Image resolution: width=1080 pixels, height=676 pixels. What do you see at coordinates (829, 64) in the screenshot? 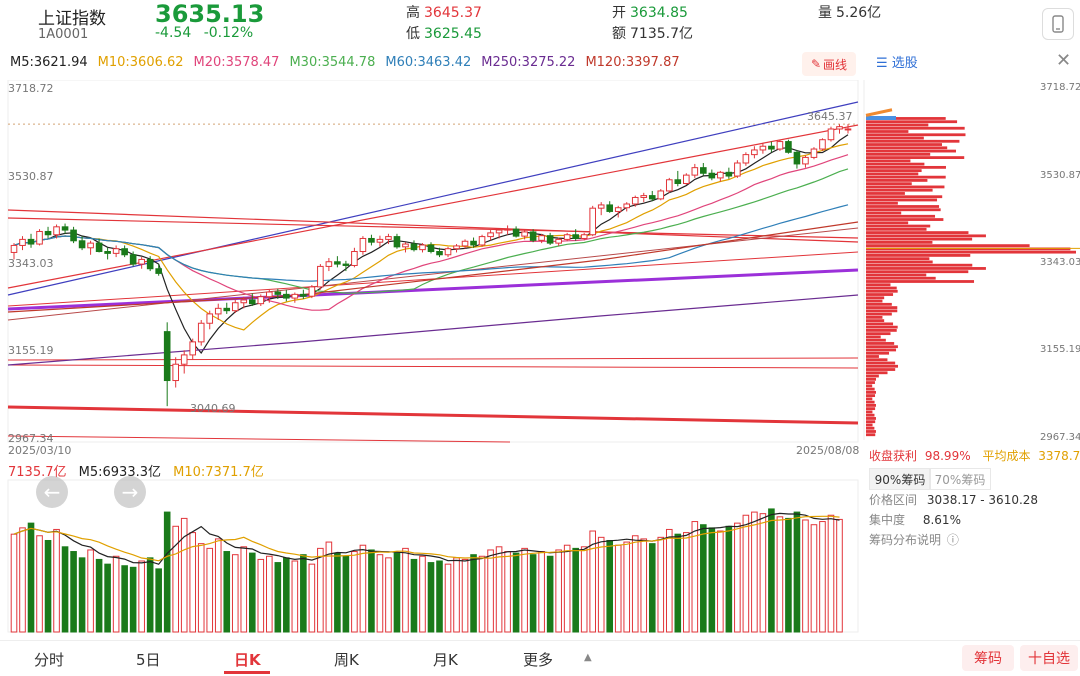
I see `draw-line-button: ✎ 画线` at bounding box center [829, 64].